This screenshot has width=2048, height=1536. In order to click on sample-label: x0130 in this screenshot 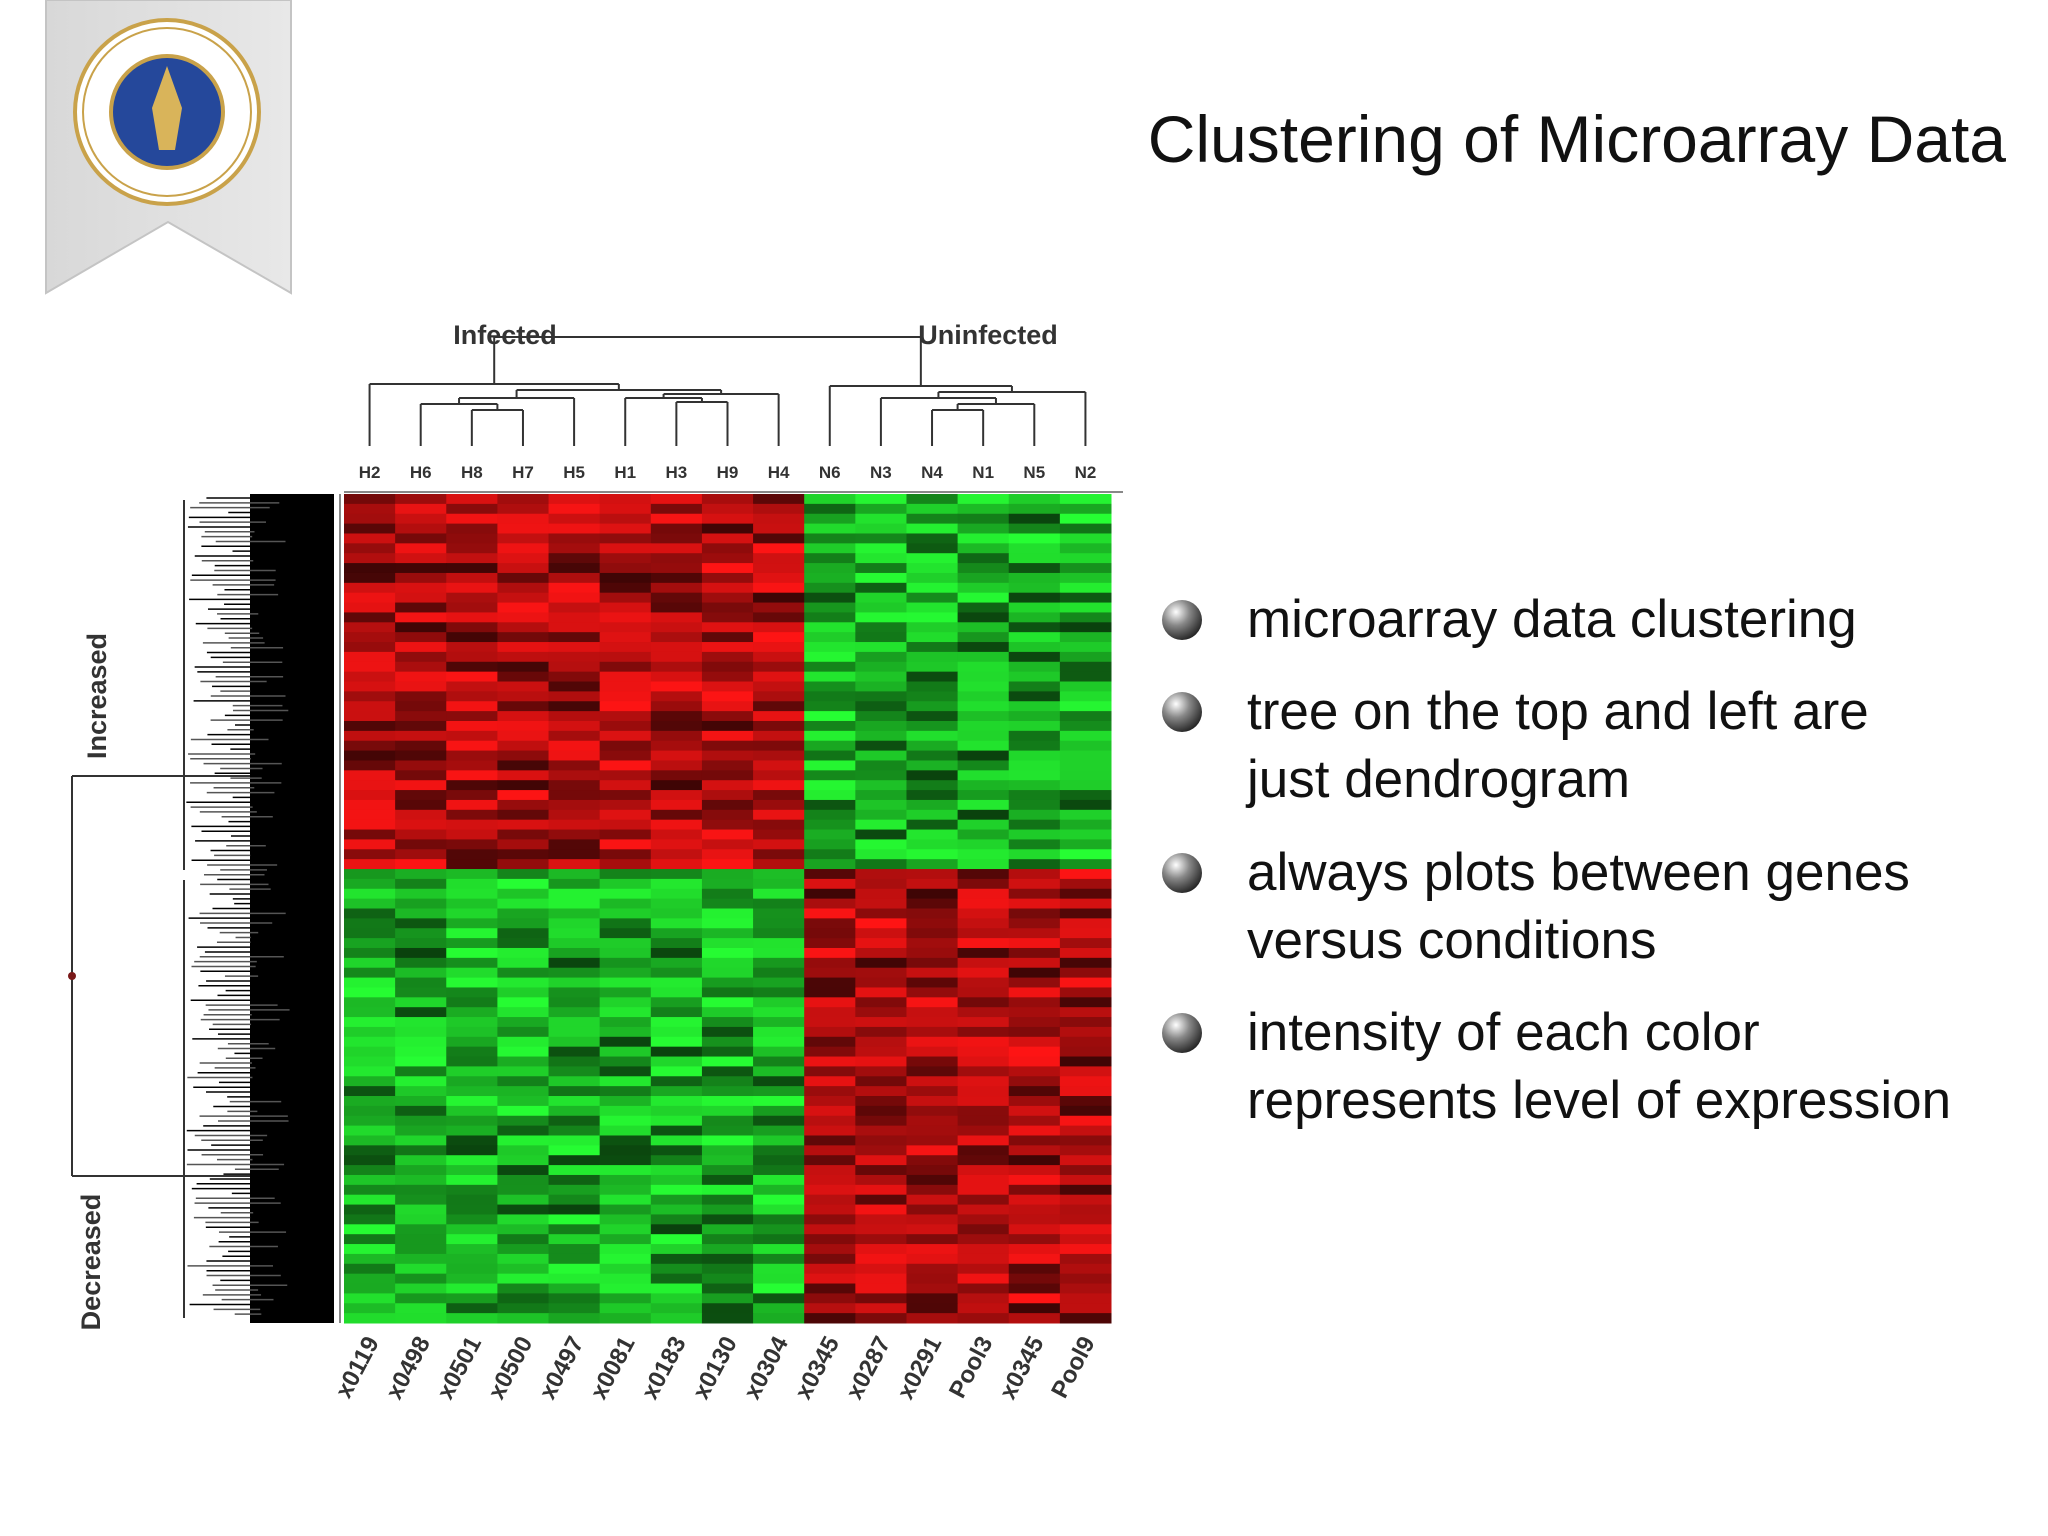, I will do `click(715, 1368)`.